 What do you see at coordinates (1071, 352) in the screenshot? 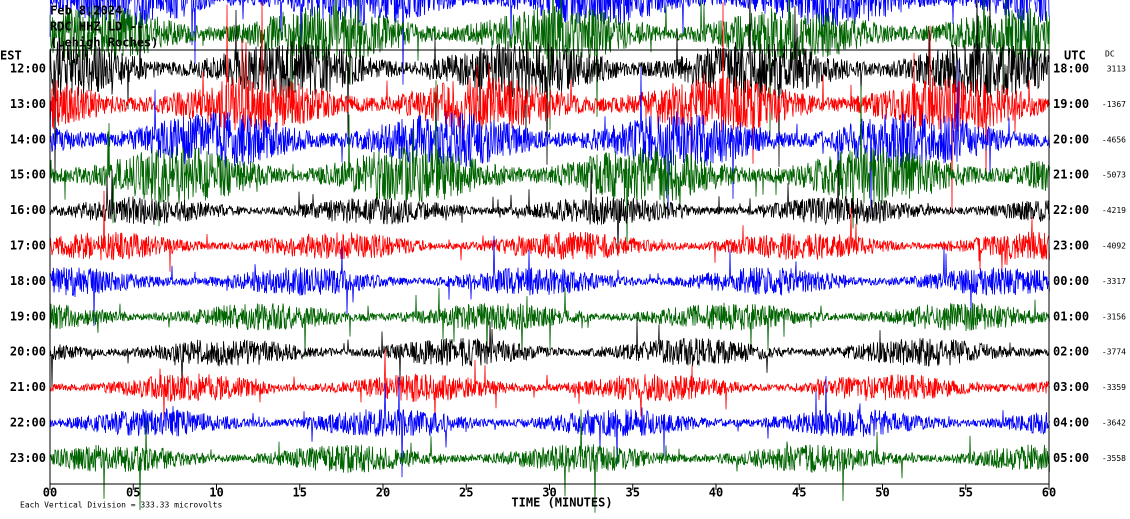
I see `utc-row-label: 02:00` at bounding box center [1071, 352].